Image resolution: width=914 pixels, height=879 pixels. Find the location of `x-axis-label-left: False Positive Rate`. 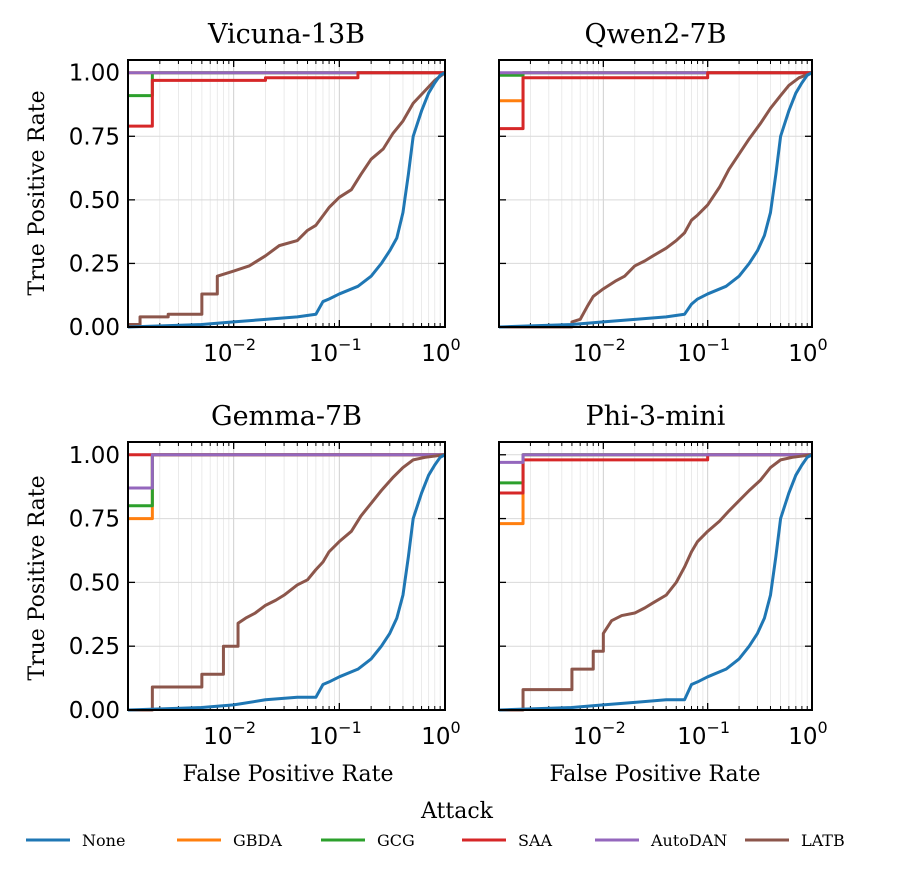

x-axis-label-left: False Positive Rate is located at coordinates (287, 774).